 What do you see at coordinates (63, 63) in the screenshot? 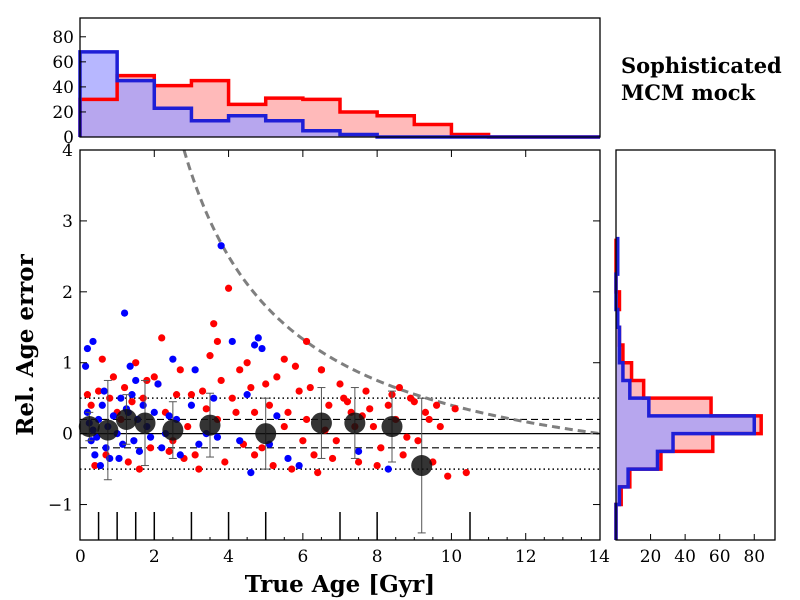
I see `top-y-tick-label: 60` at bounding box center [63, 63].